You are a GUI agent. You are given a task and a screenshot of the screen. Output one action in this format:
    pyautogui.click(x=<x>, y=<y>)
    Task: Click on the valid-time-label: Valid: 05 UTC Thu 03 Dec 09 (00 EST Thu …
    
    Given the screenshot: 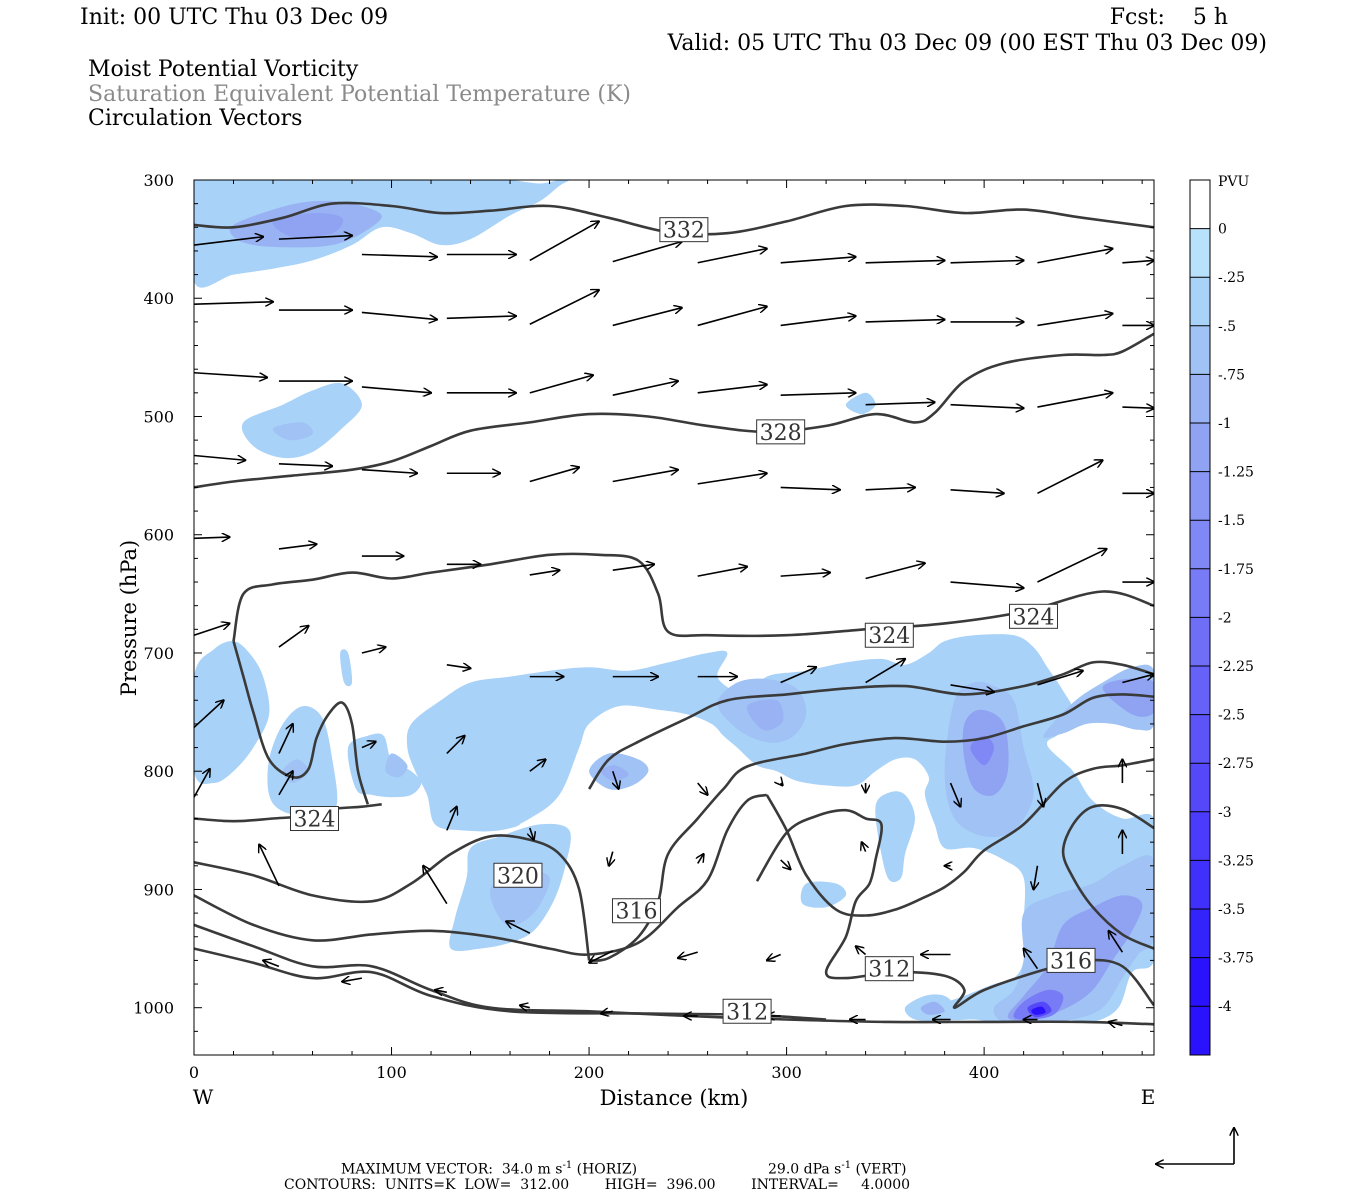 What is the action you would take?
    pyautogui.click(x=967, y=43)
    